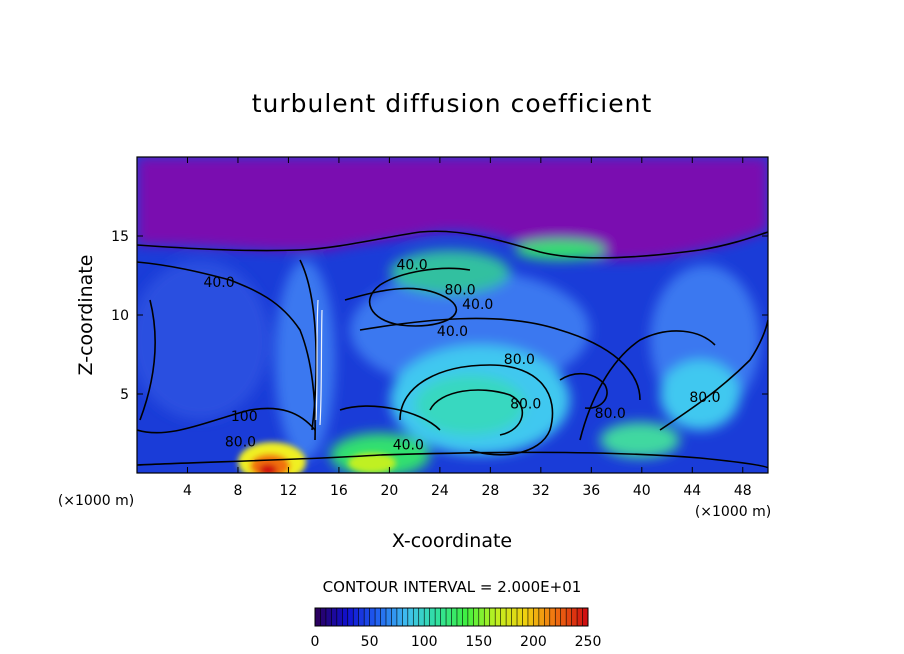 The image size is (904, 654). What do you see at coordinates (370, 642) in the screenshot?
I see `colorbar-tick-label: 50` at bounding box center [370, 642].